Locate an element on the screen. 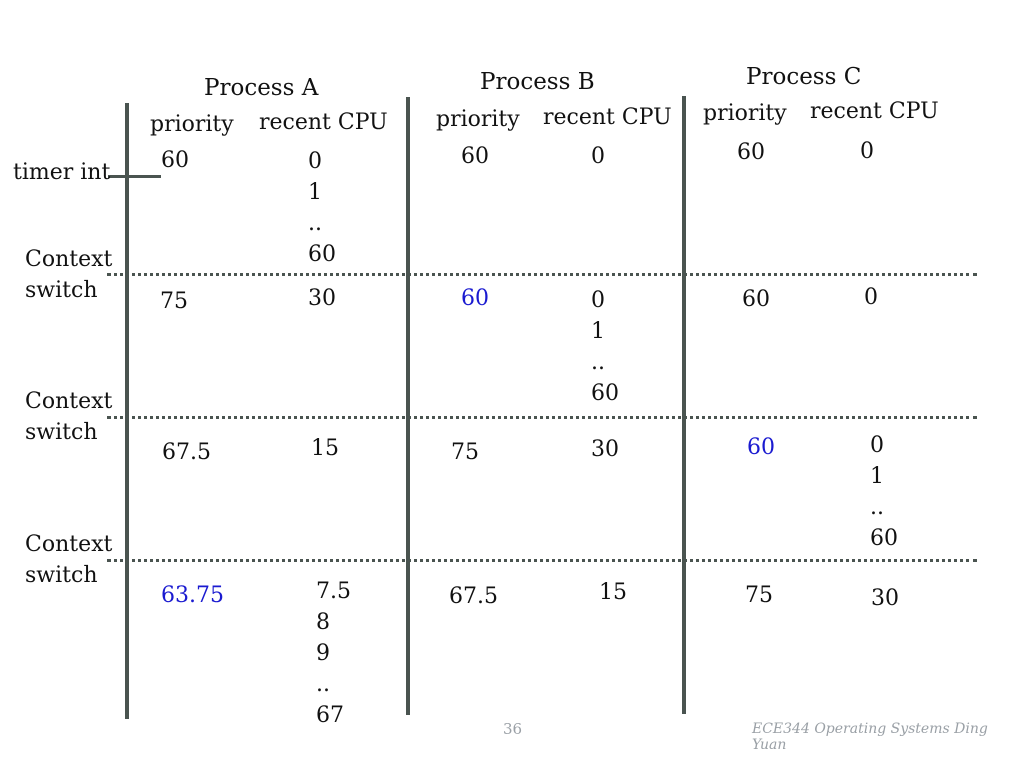  timer-int-label: timer int is located at coordinates (62, 172).